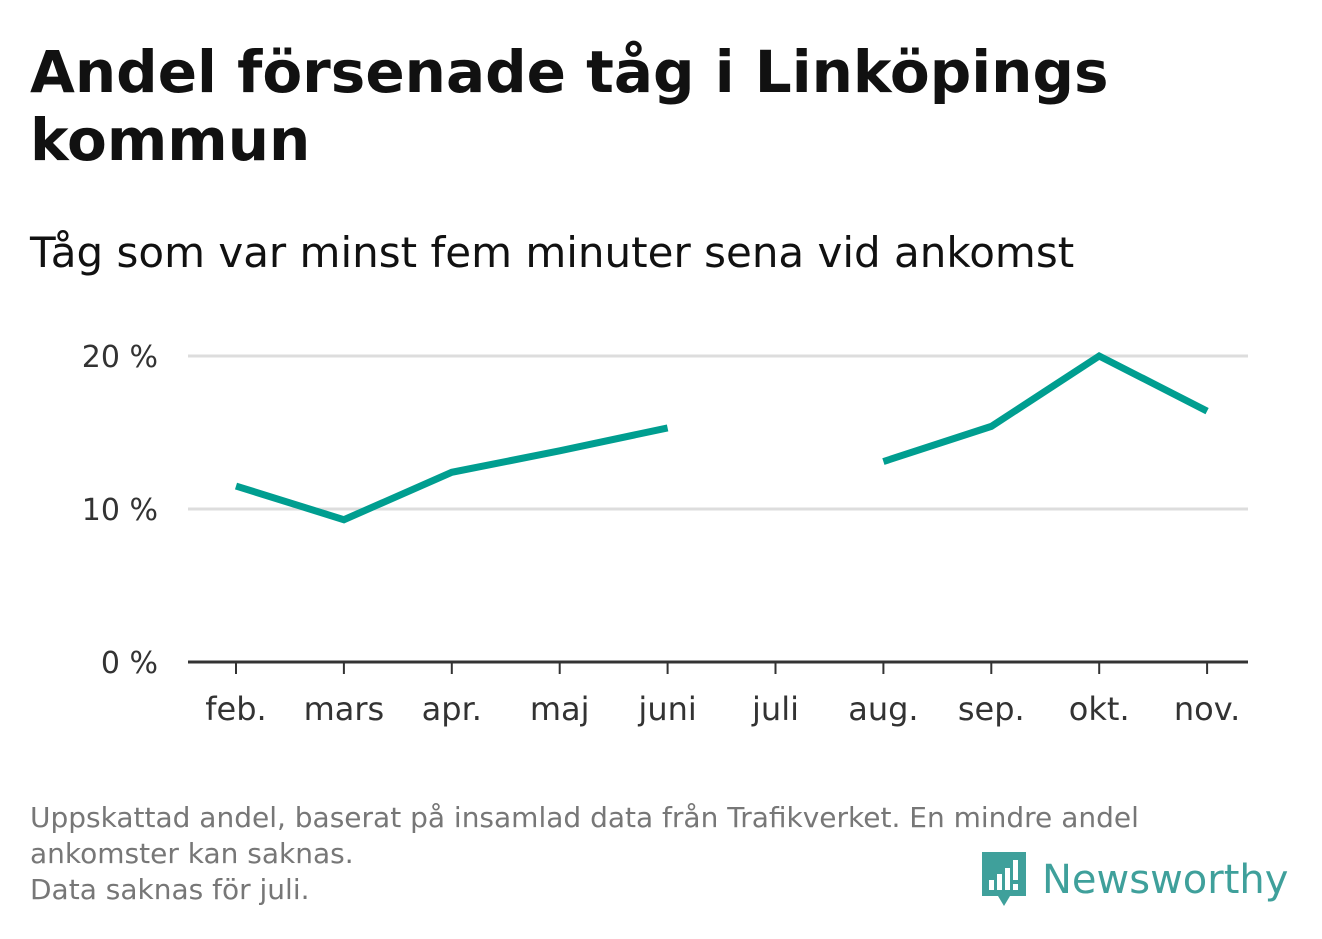 This screenshot has height=939, width=1322. I want to click on logo-text: Newsworthy, so click(1165, 880).